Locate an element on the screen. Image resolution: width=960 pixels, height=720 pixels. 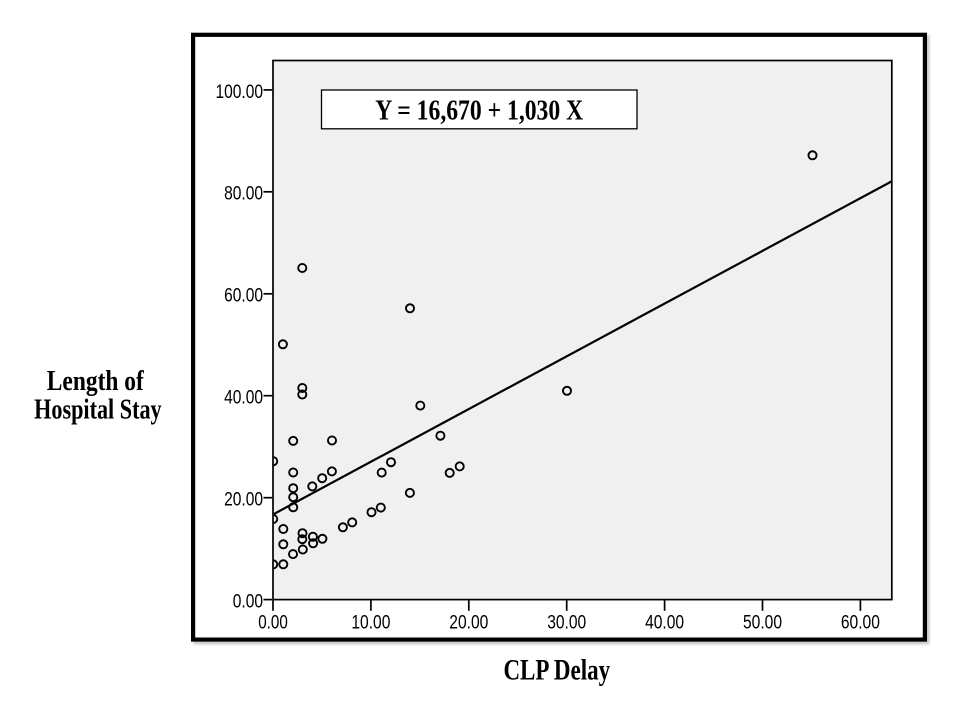
svg-text: Length of is located at coordinates (95, 381).